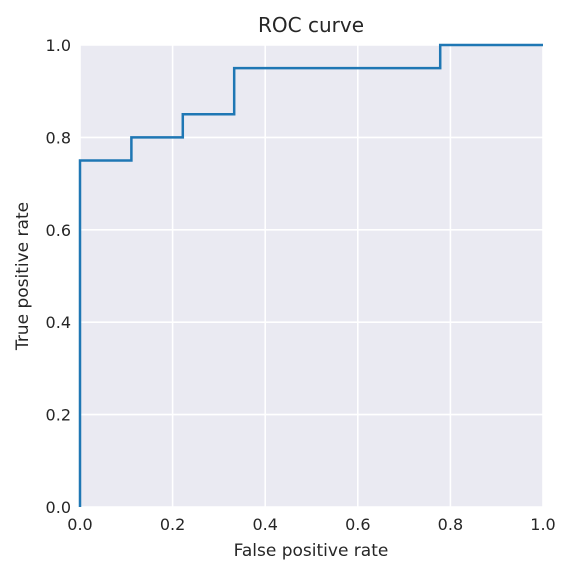 The image size is (573, 576). Describe the element at coordinates (79, 524) in the screenshot. I see `x-tick-label: 0.0` at that location.